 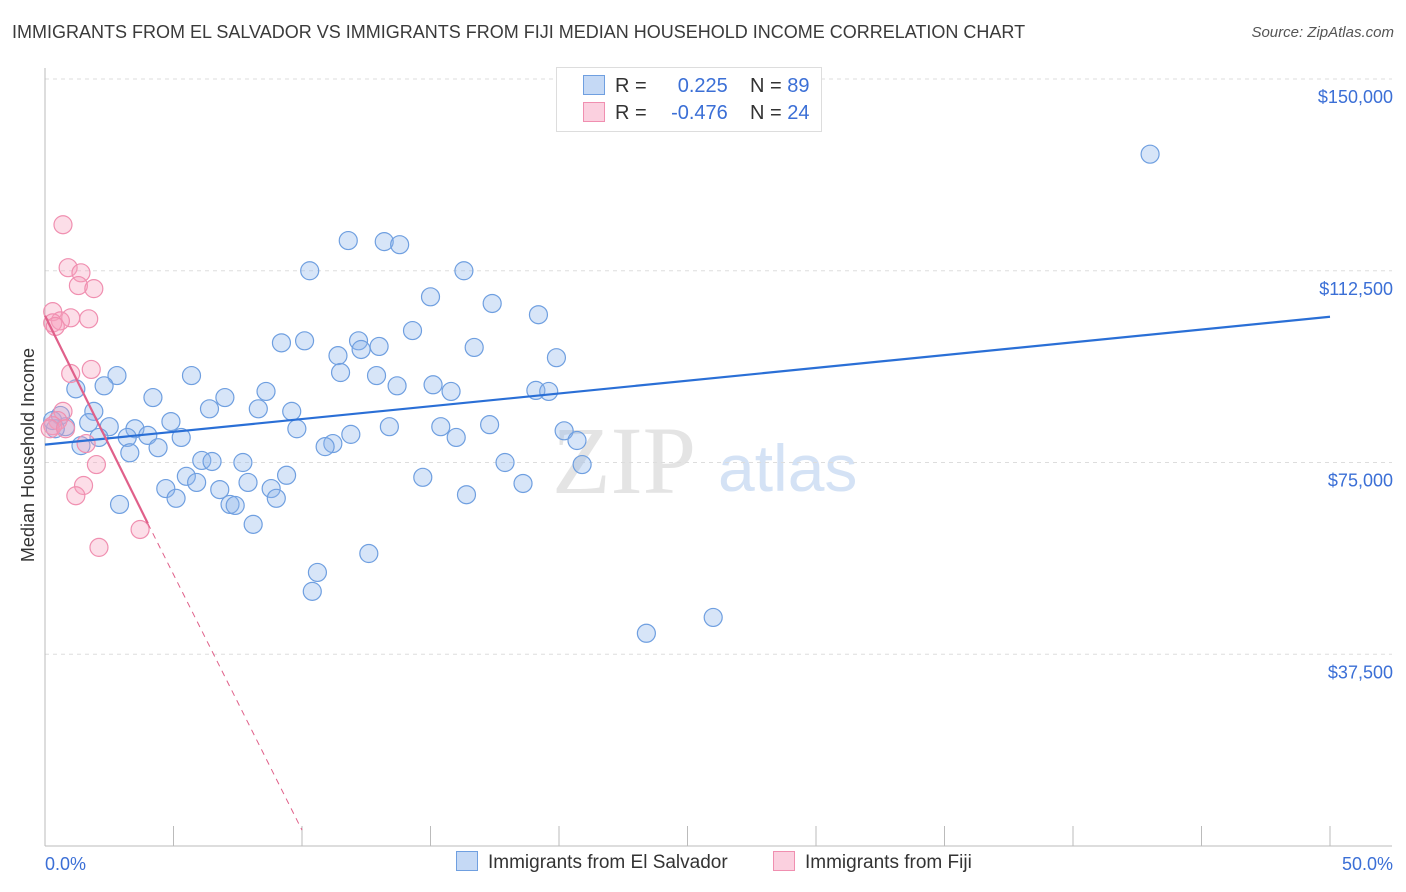 What do you see at coordinates (96, 419) in the screenshot?
I see `fiji-trend-line` at bounding box center [96, 419].